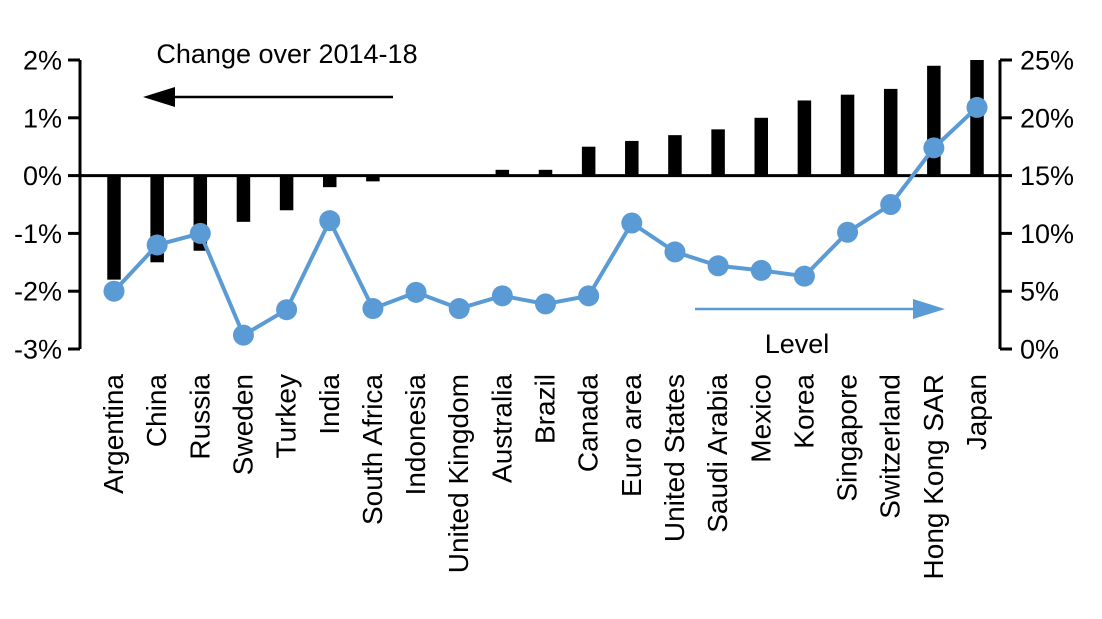 This screenshot has width=1102, height=619. I want to click on bar-sweden, so click(243, 198).